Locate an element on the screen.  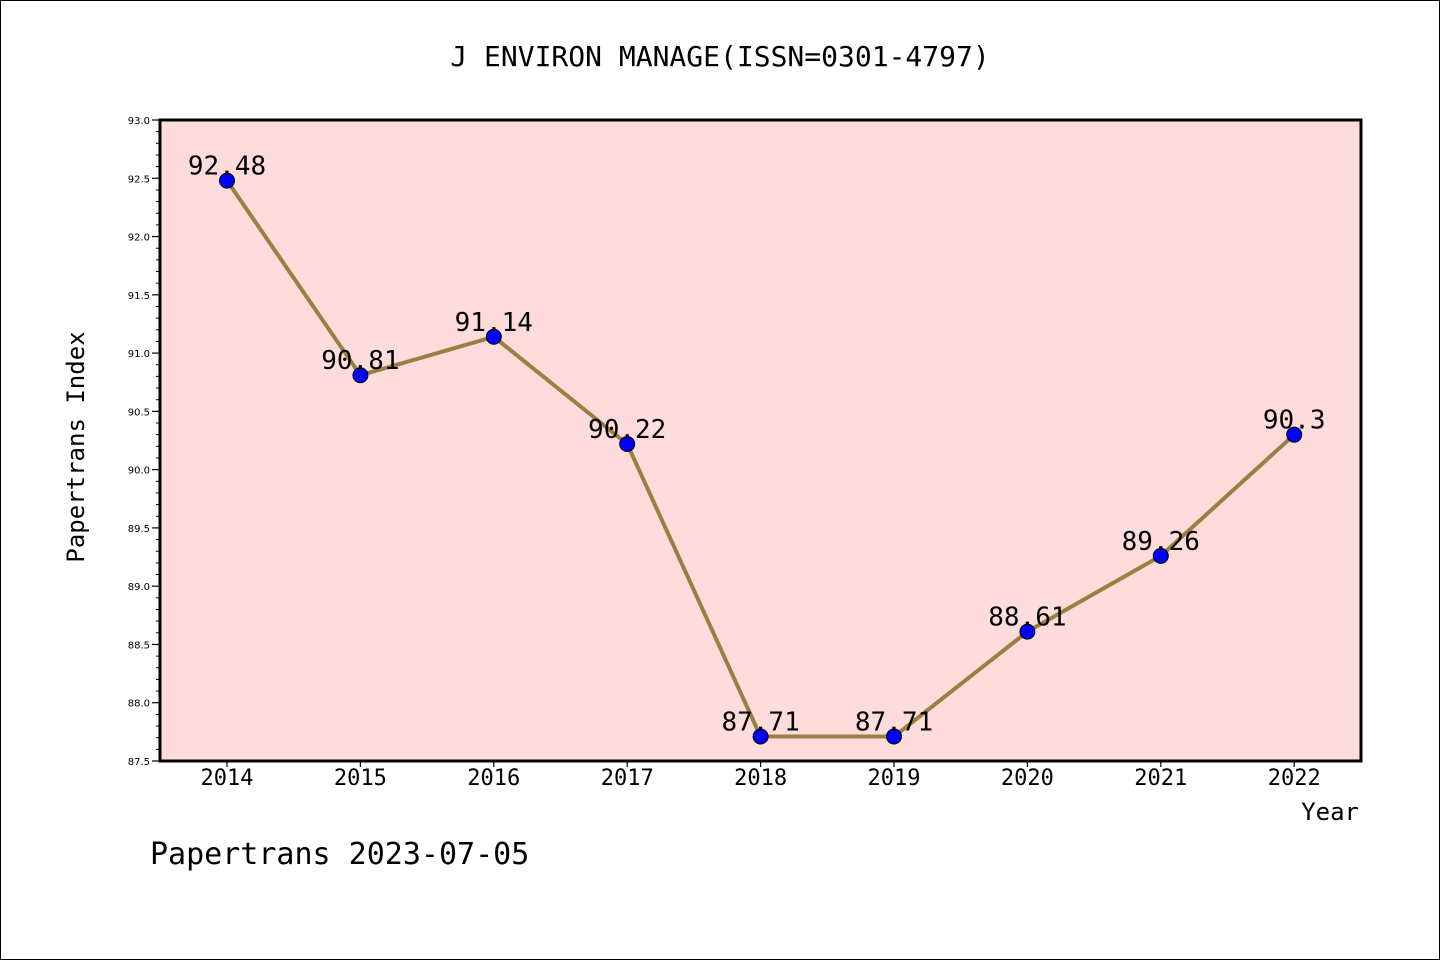
x-tick-label: 2018 is located at coordinates (760, 778).